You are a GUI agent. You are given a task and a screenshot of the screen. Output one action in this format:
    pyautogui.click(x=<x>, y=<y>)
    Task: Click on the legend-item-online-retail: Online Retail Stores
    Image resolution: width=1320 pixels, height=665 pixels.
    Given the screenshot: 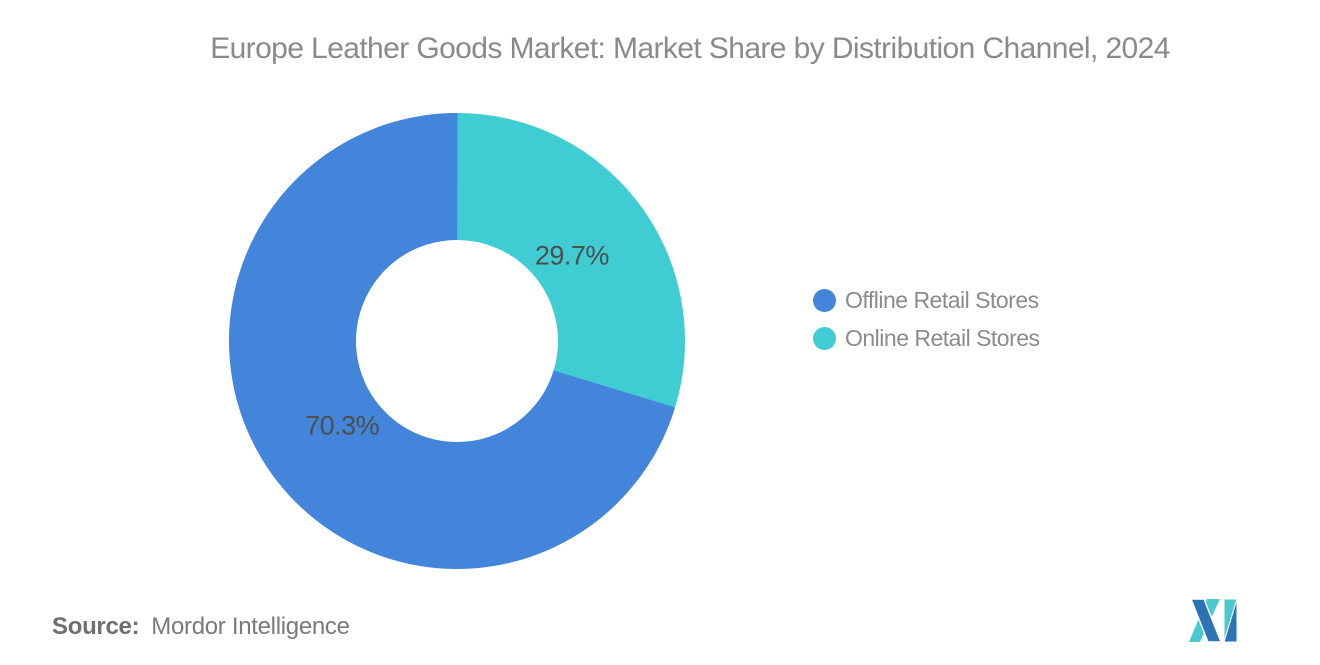 What is the action you would take?
    pyautogui.click(x=926, y=338)
    